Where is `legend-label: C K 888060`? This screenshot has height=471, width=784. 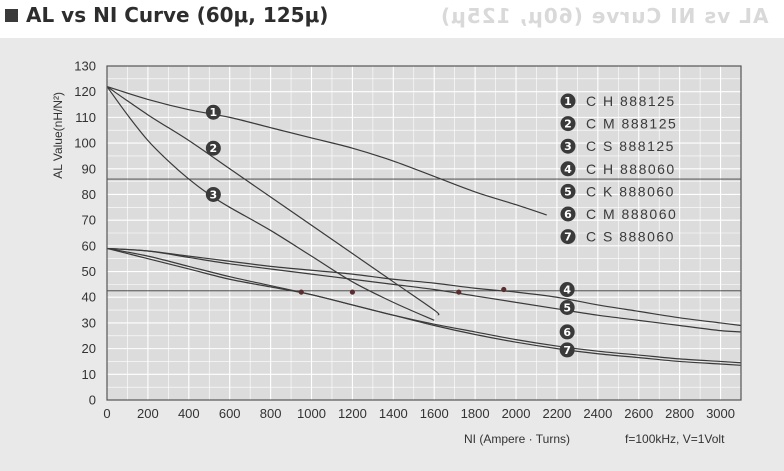 legend-label: C K 888060 is located at coordinates (630, 191).